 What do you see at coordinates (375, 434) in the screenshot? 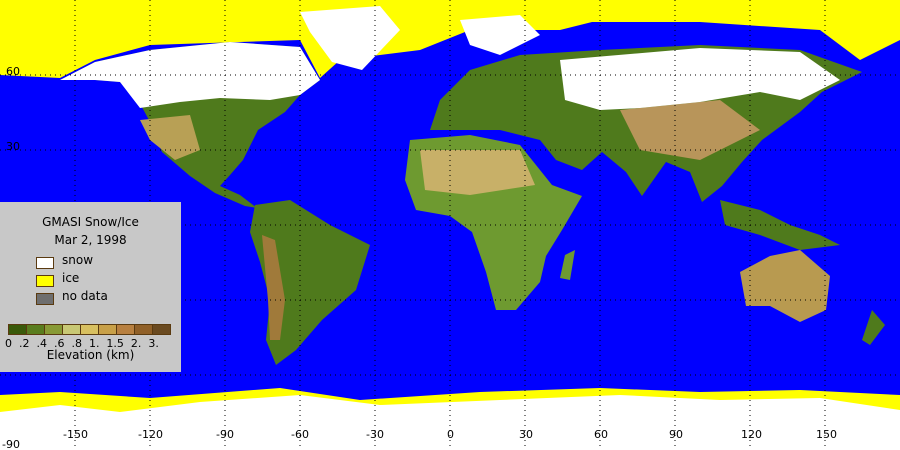
I see `lon-label: -30` at bounding box center [375, 434].